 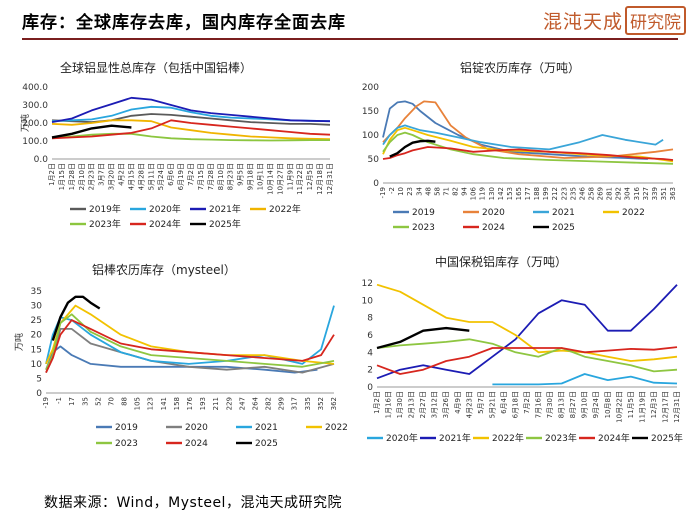 I want to click on y-tick-label: 0.0, so click(x=41, y=160).